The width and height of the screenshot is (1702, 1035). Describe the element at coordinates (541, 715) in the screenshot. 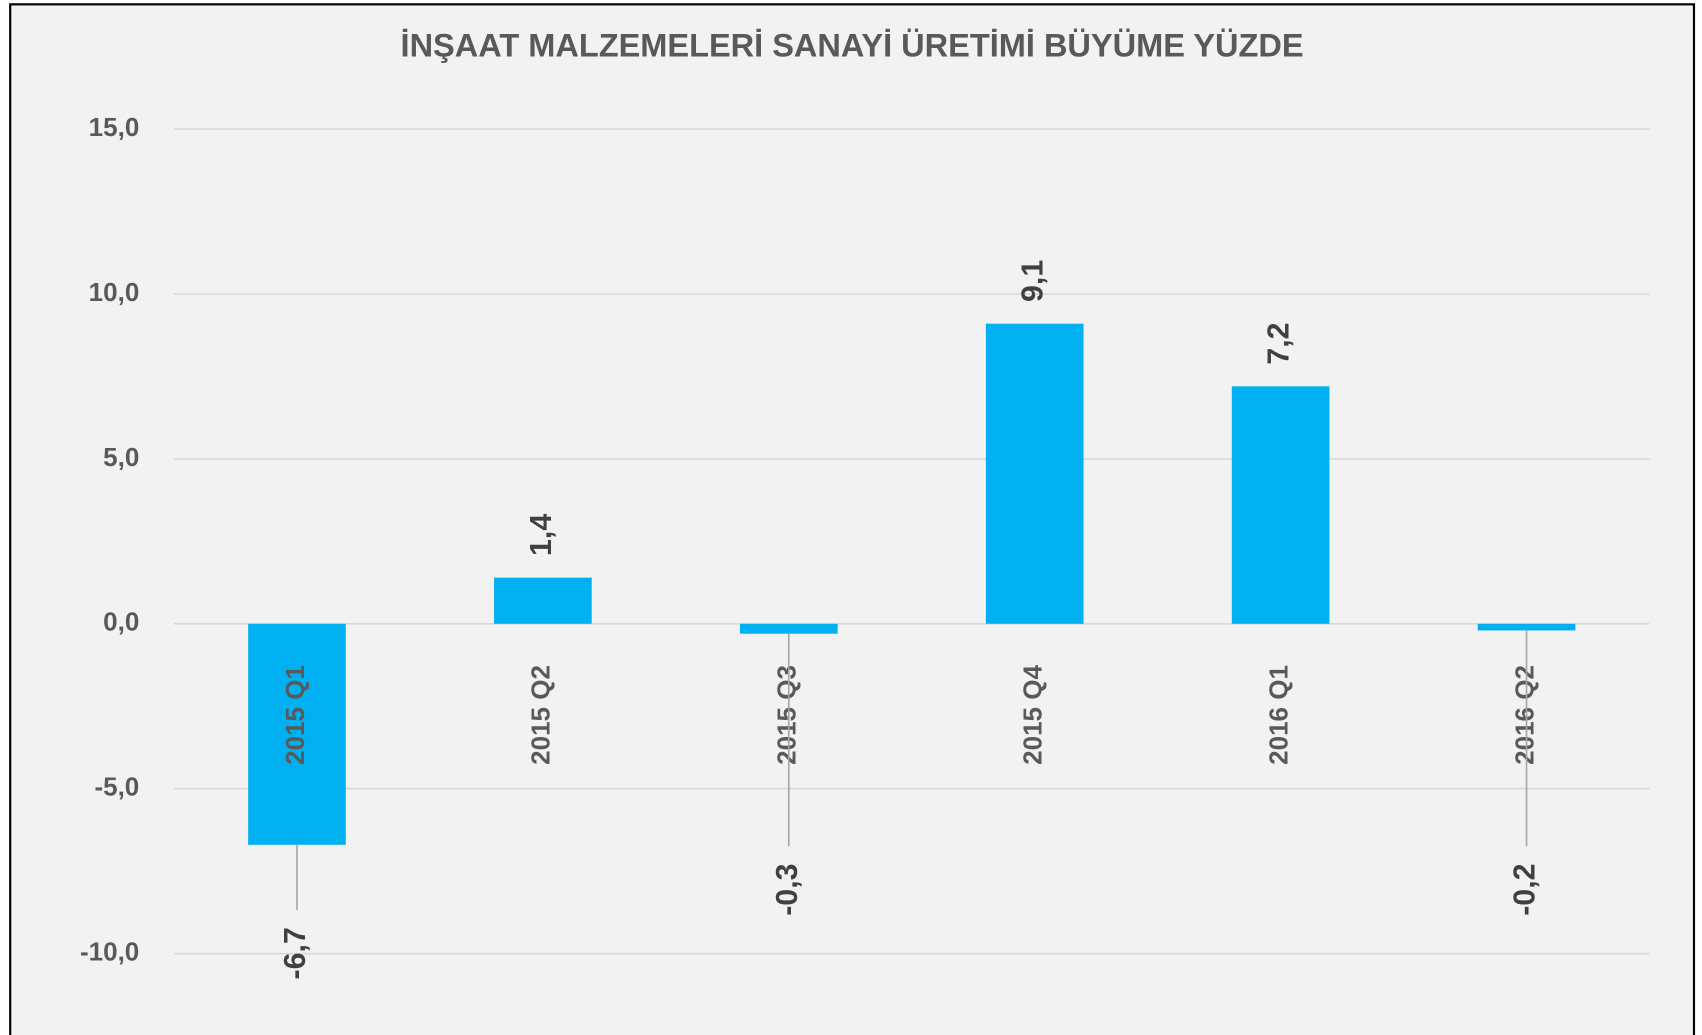

I see `x-tick-label: 2015 Q2` at that location.